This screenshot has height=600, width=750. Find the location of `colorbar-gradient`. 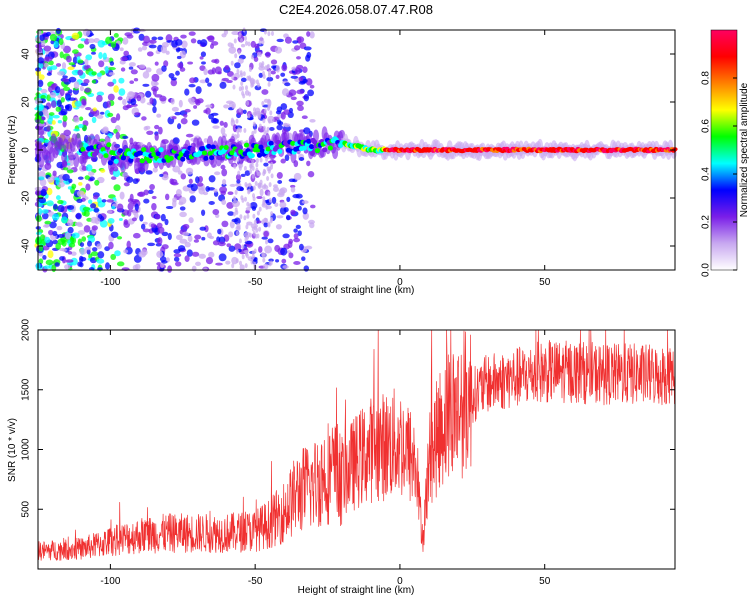

colorbar-gradient is located at coordinates (724, 150).